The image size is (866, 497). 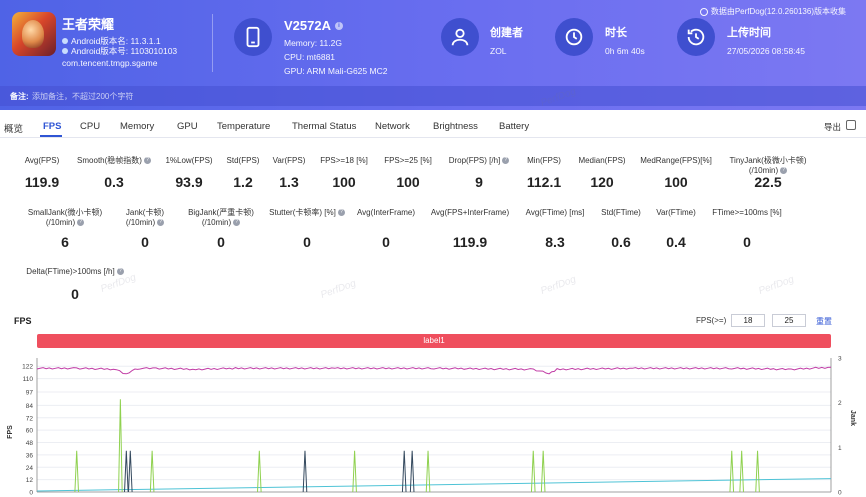 I want to click on label-band-text: label1, so click(x=434, y=340).